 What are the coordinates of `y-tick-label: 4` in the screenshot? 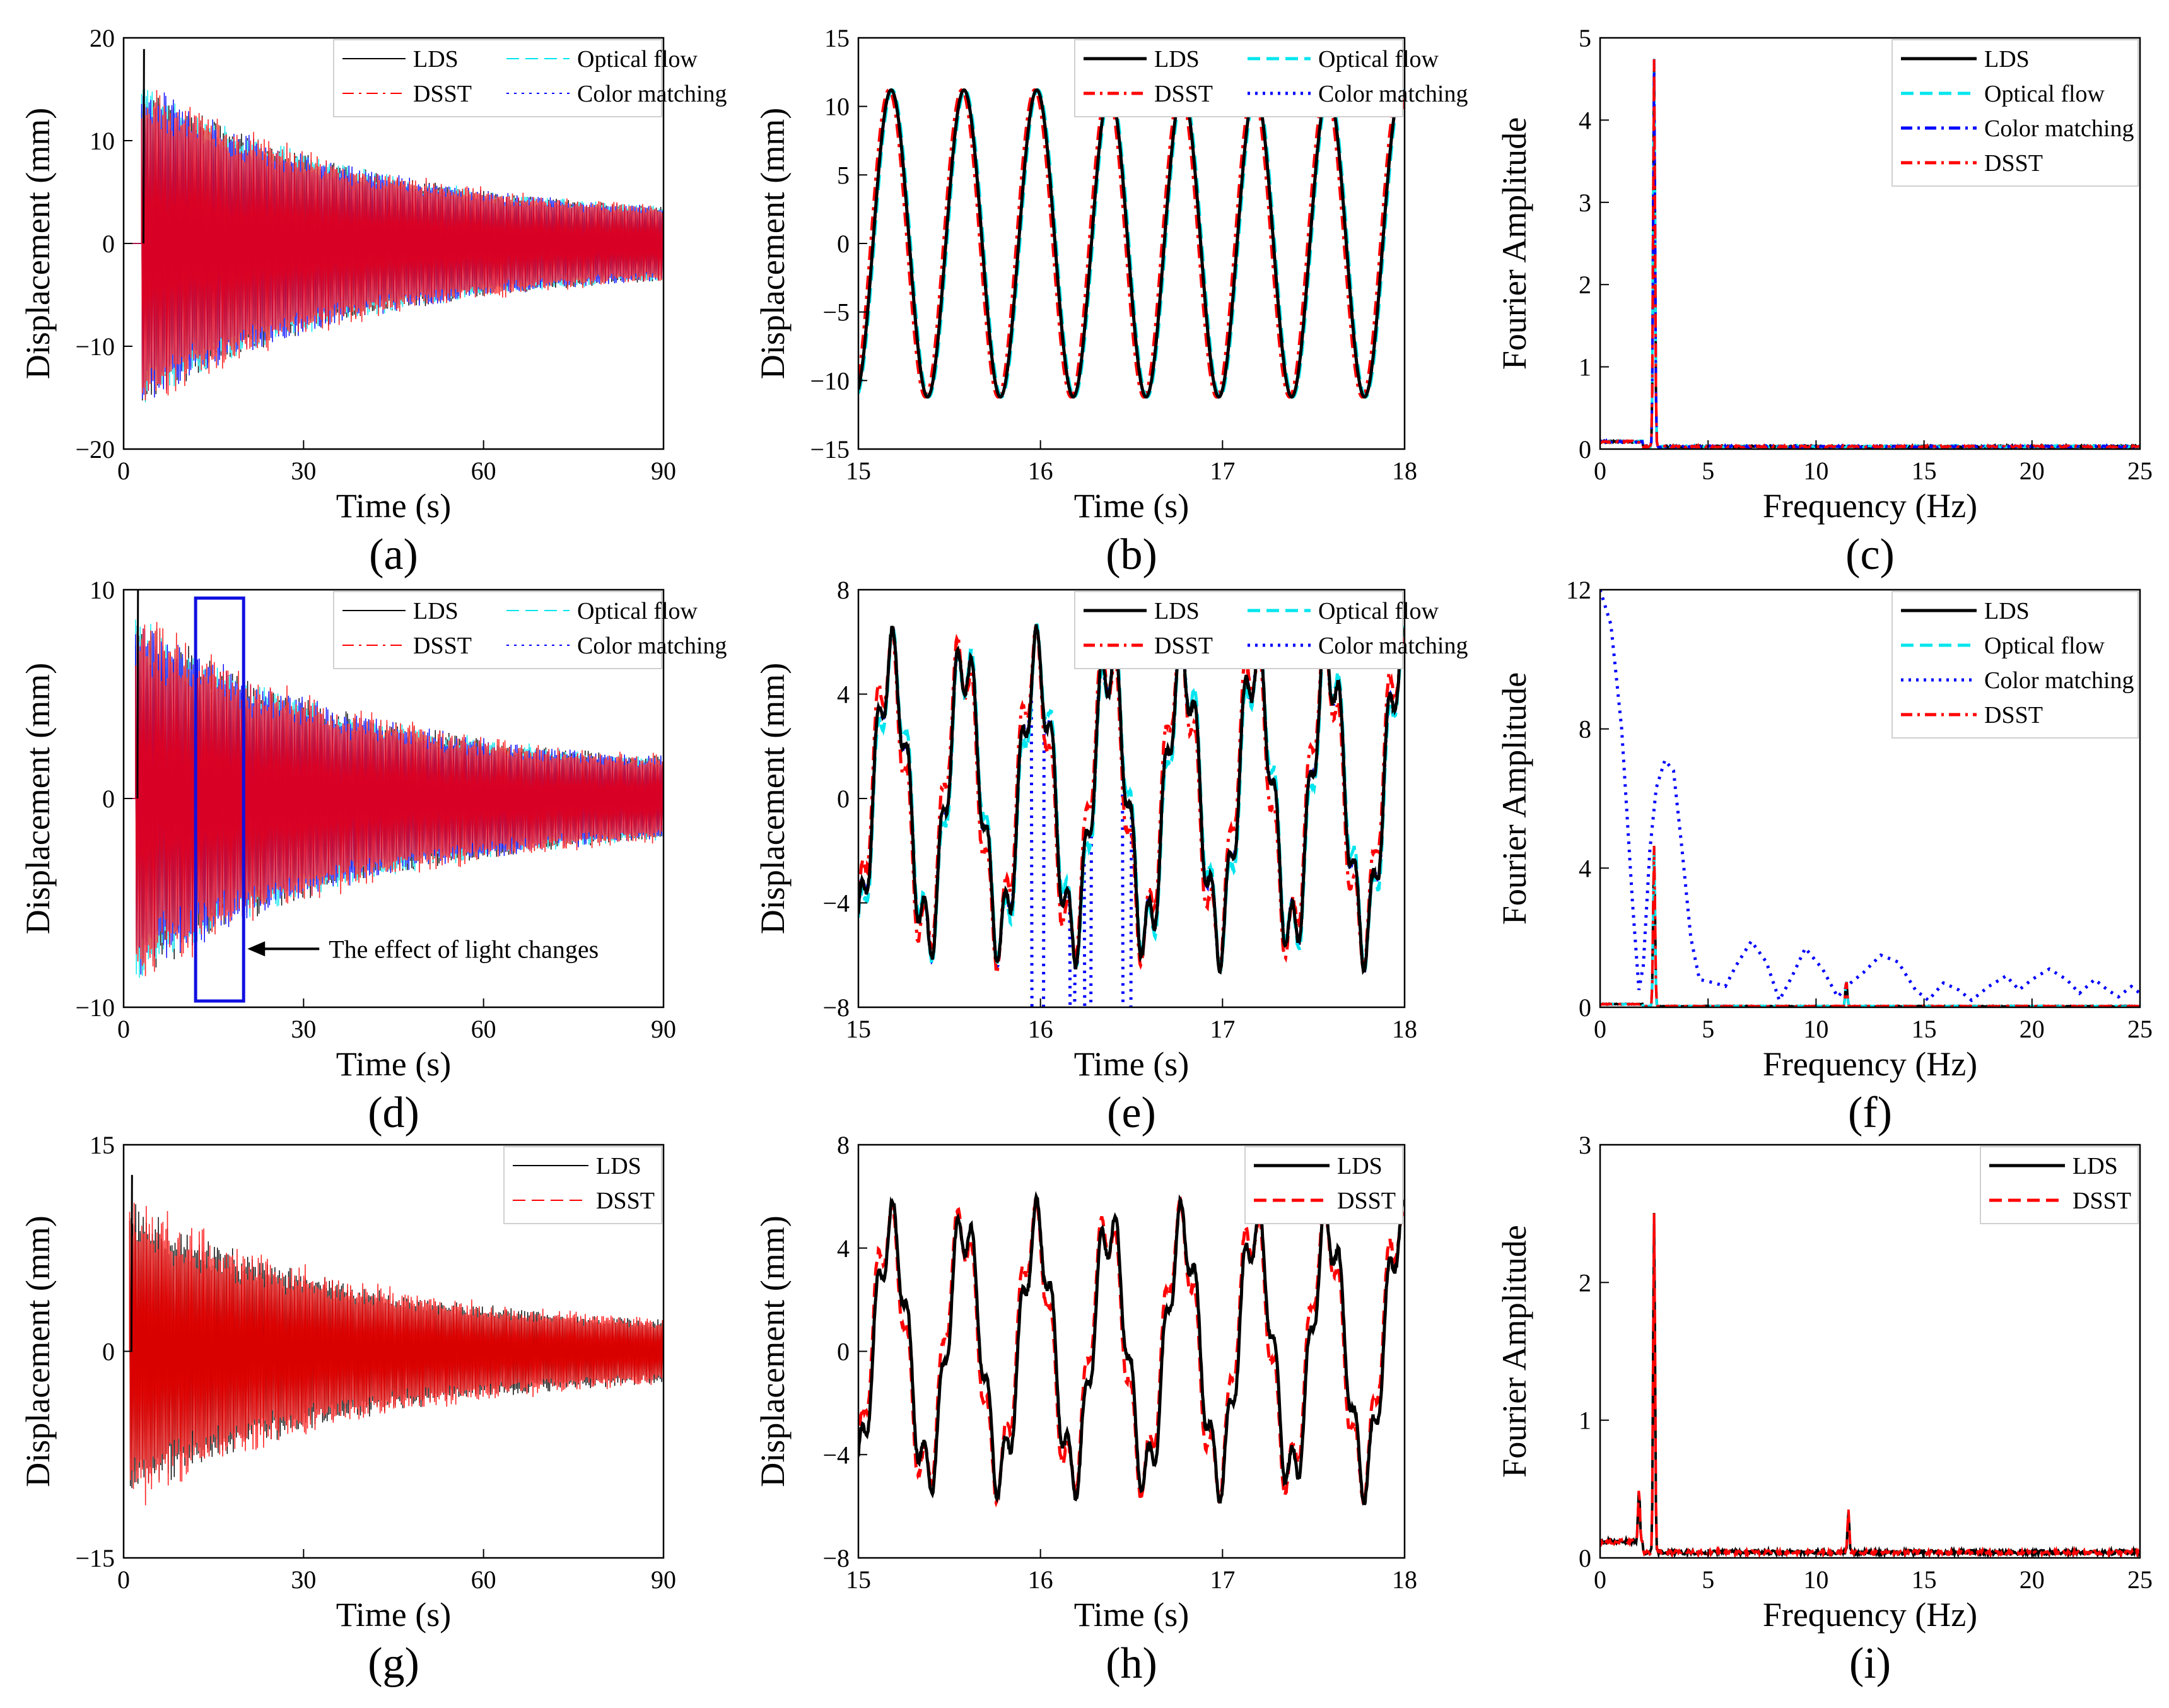 It's located at (843, 1248).